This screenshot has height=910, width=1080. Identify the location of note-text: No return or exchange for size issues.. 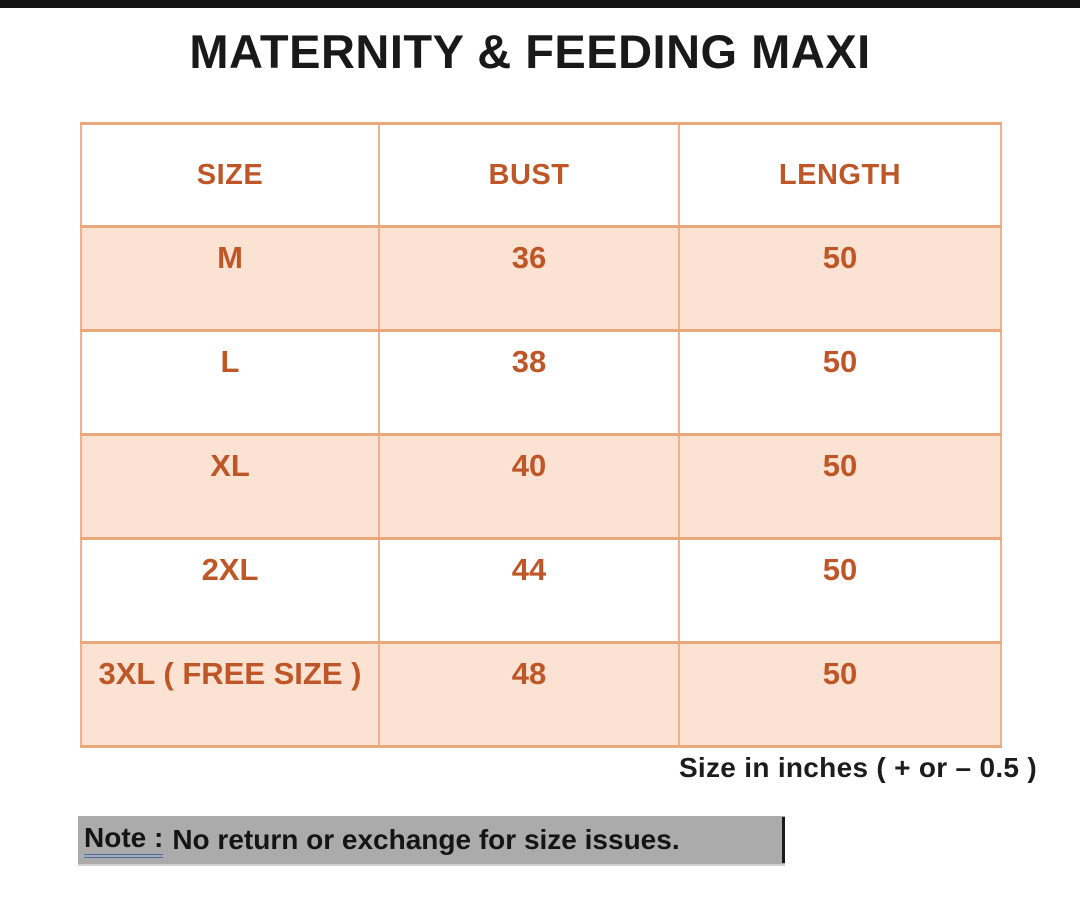
(426, 839).